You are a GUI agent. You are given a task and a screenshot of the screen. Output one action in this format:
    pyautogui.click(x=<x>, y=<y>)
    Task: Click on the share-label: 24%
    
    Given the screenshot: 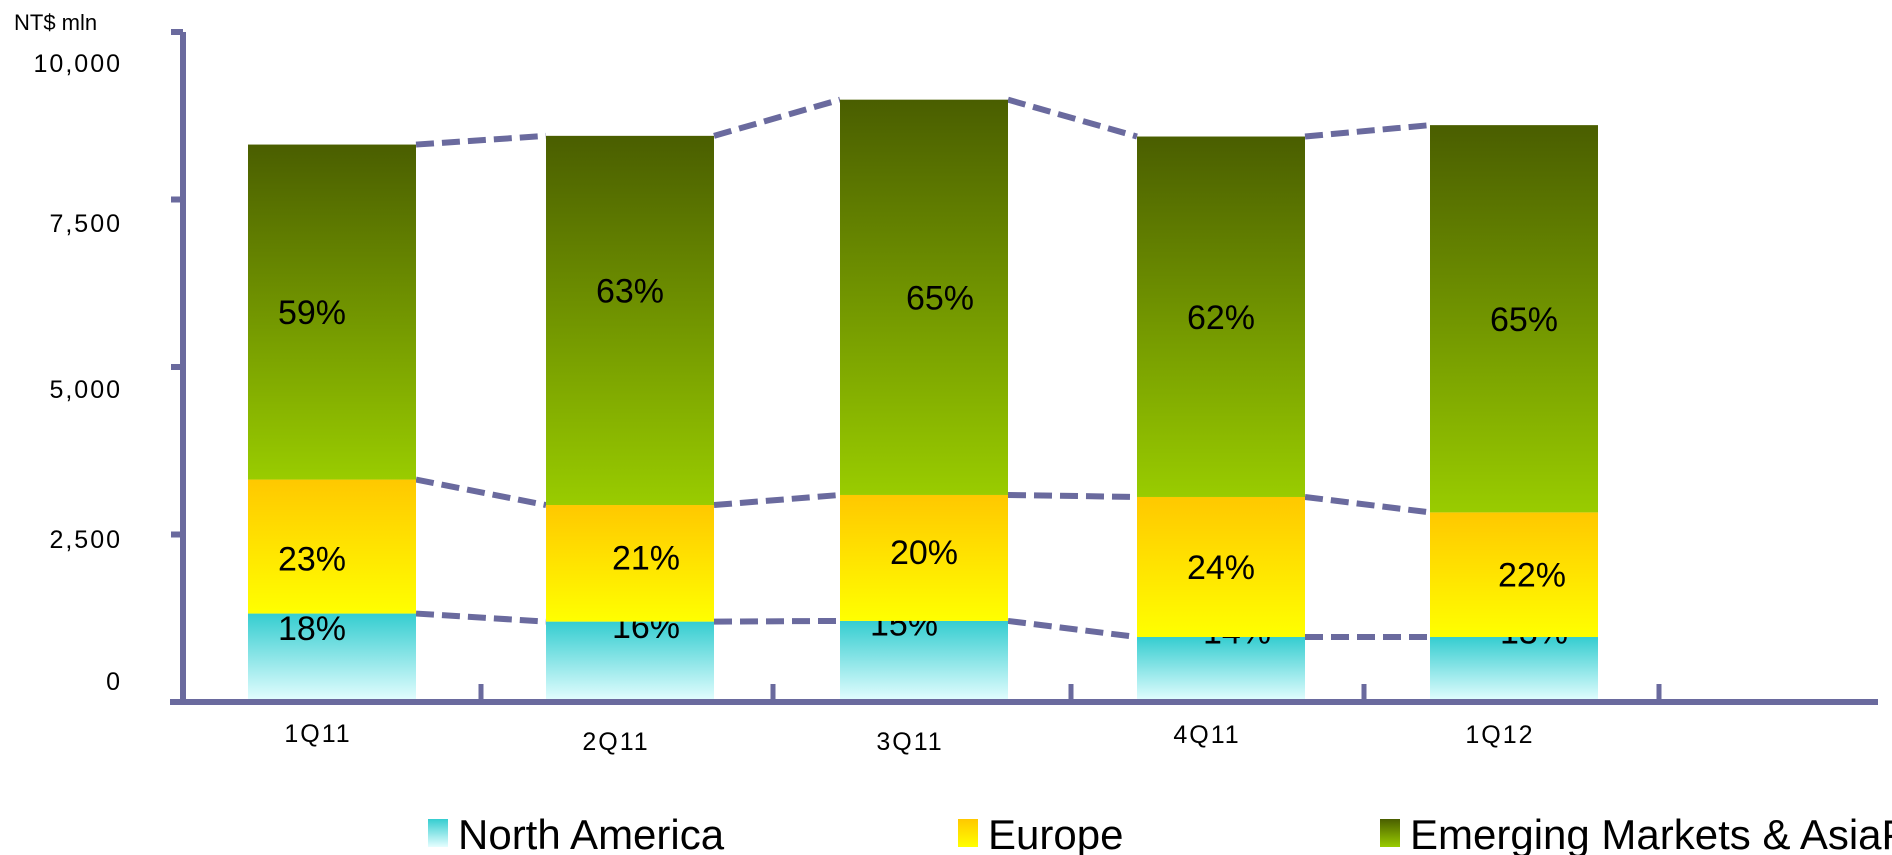 What is the action you would take?
    pyautogui.click(x=1221, y=568)
    